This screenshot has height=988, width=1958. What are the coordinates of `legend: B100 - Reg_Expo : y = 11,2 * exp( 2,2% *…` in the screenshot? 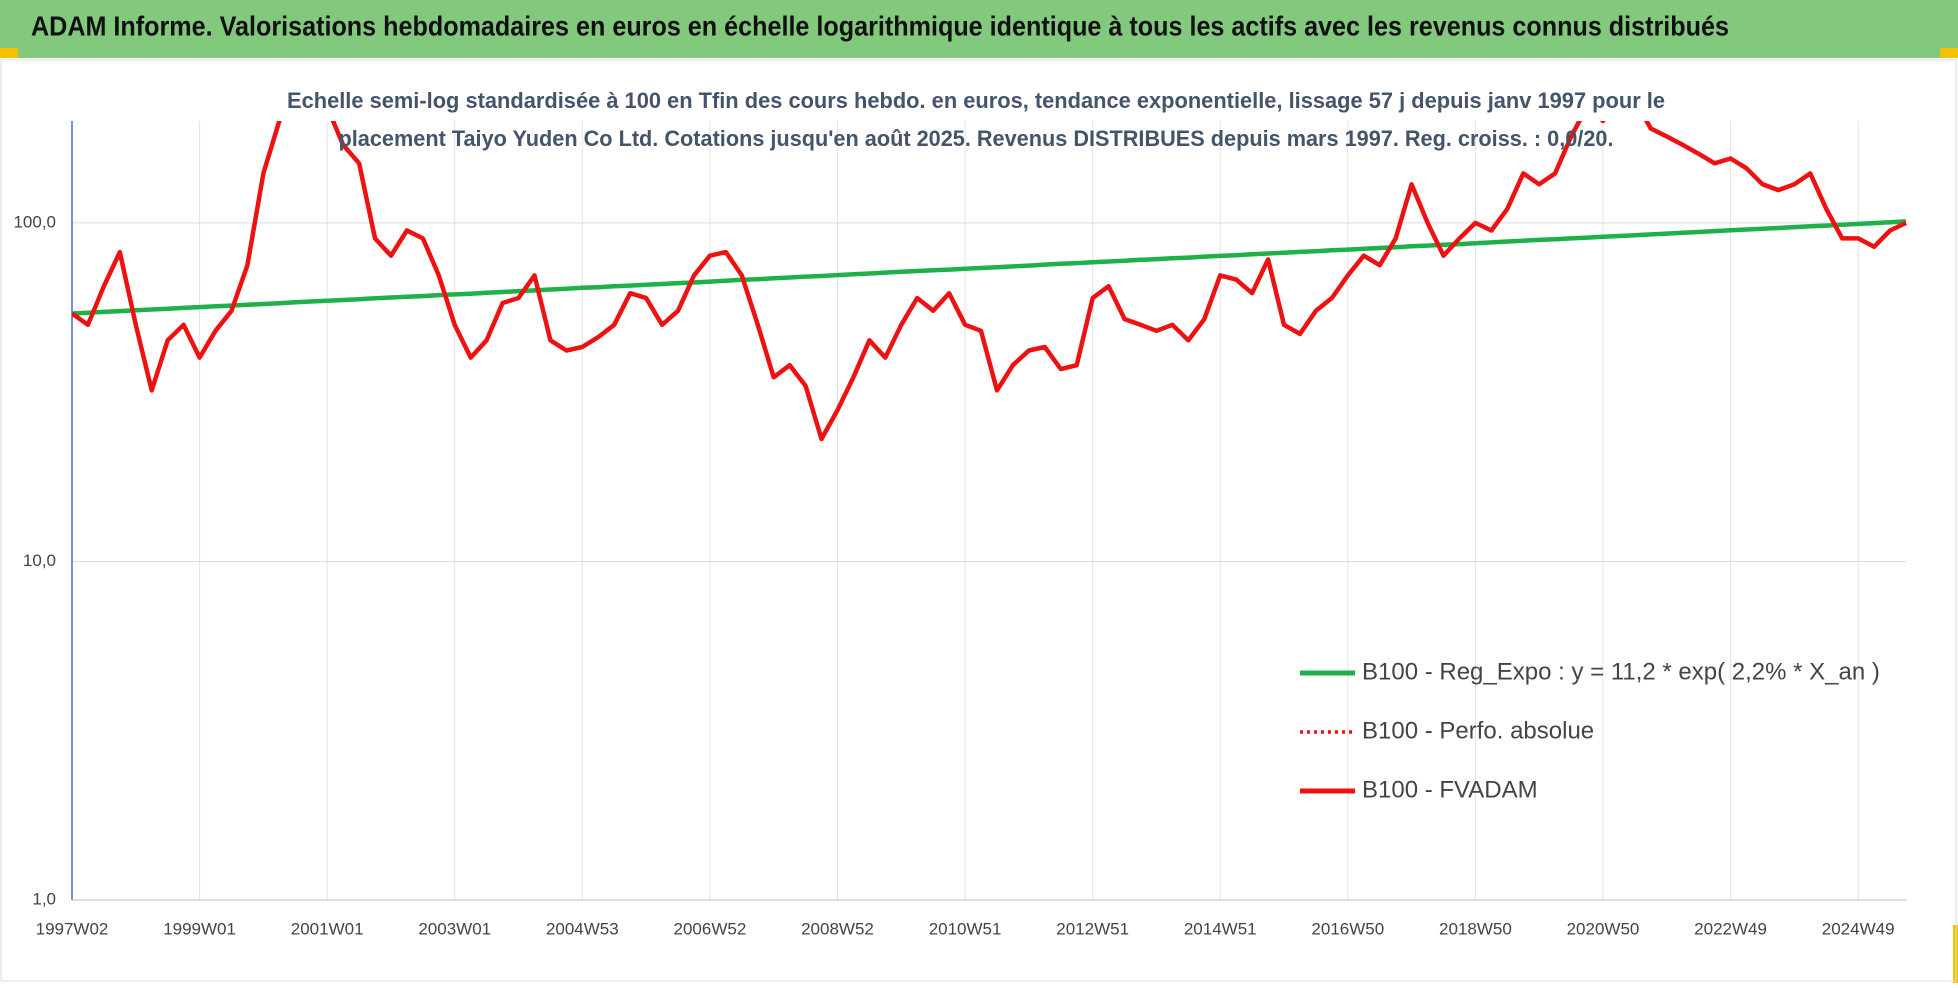 It's located at (1590, 730).